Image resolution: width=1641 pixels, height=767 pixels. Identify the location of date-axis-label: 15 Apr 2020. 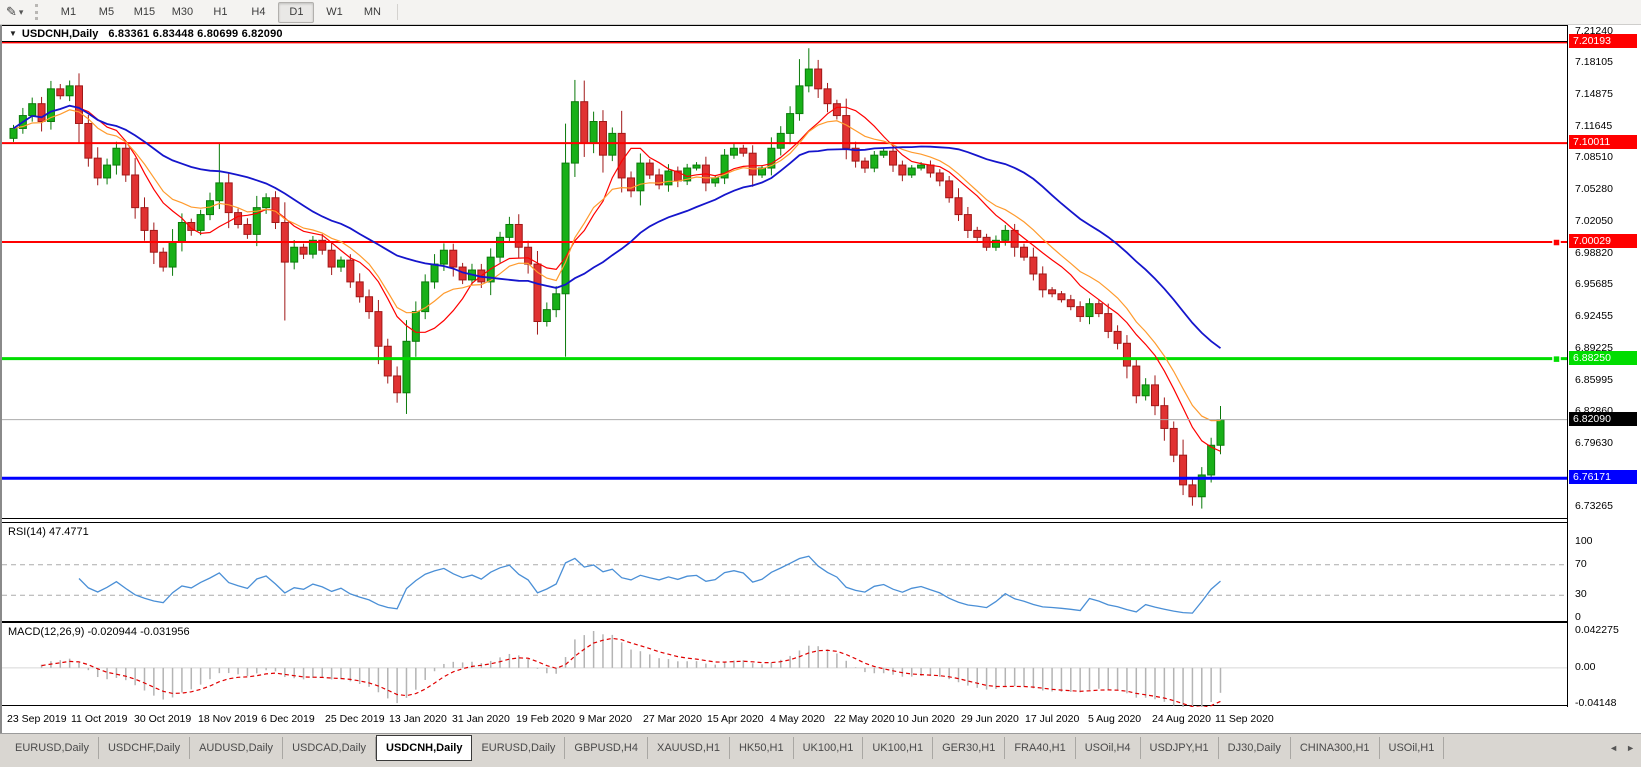
(735, 719).